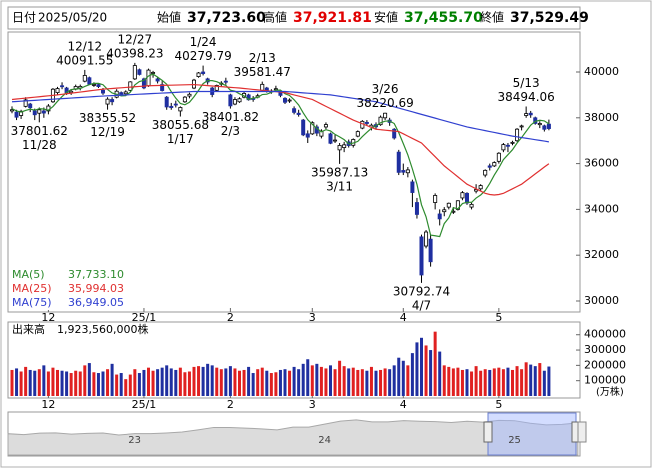  What do you see at coordinates (135, 39) in the screenshot?
I see `annotation-date: 12/27` at bounding box center [135, 39].